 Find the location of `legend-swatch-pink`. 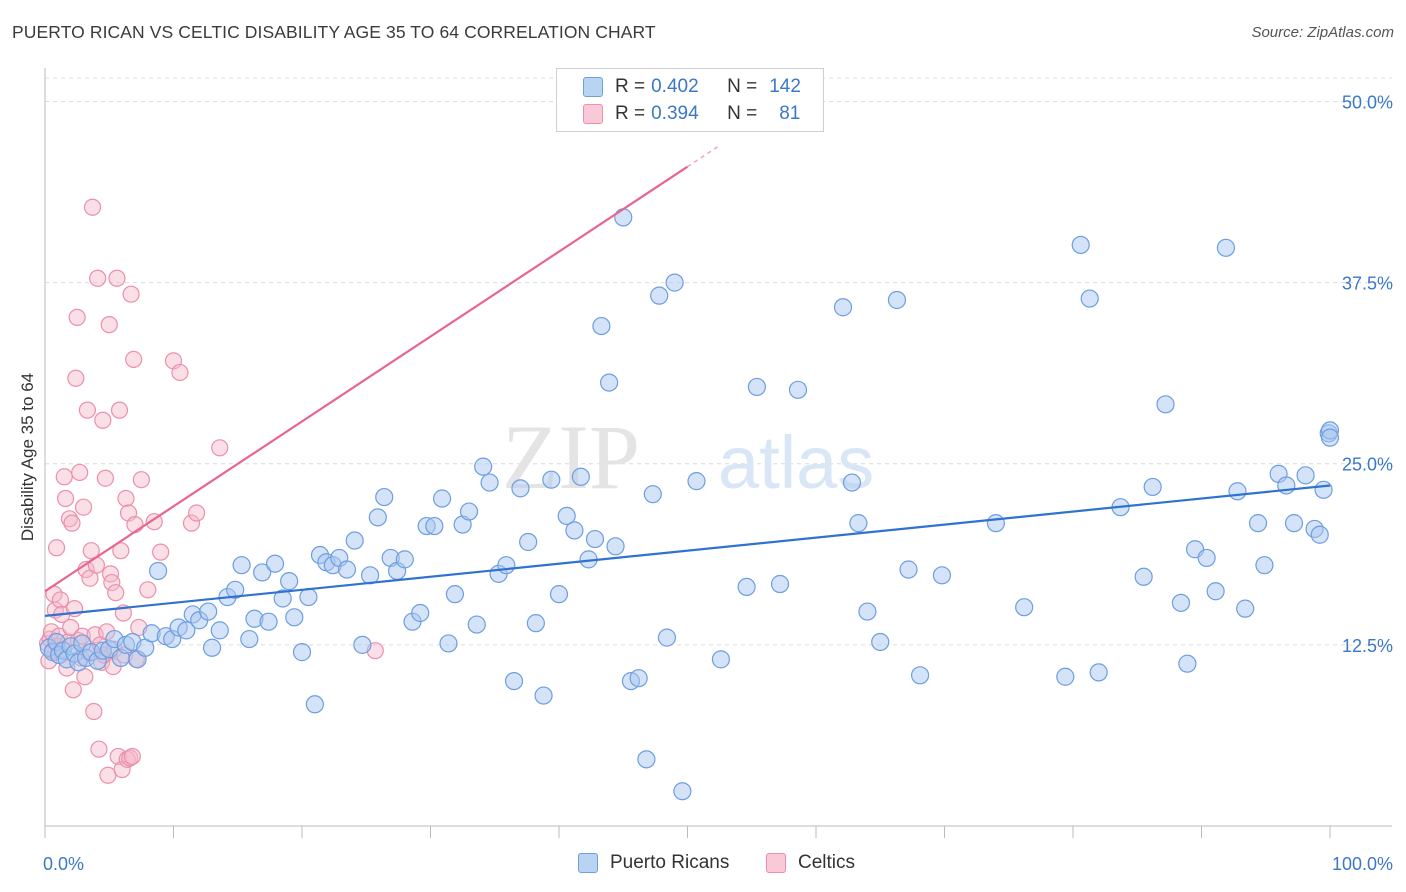

legend-swatch-pink is located at coordinates (593, 114).